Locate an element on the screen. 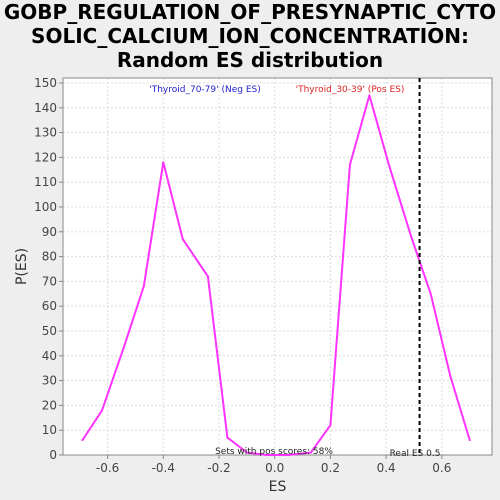 Image resolution: width=500 pixels, height=500 pixels. x-tick-label: 0.0 is located at coordinates (274, 468).